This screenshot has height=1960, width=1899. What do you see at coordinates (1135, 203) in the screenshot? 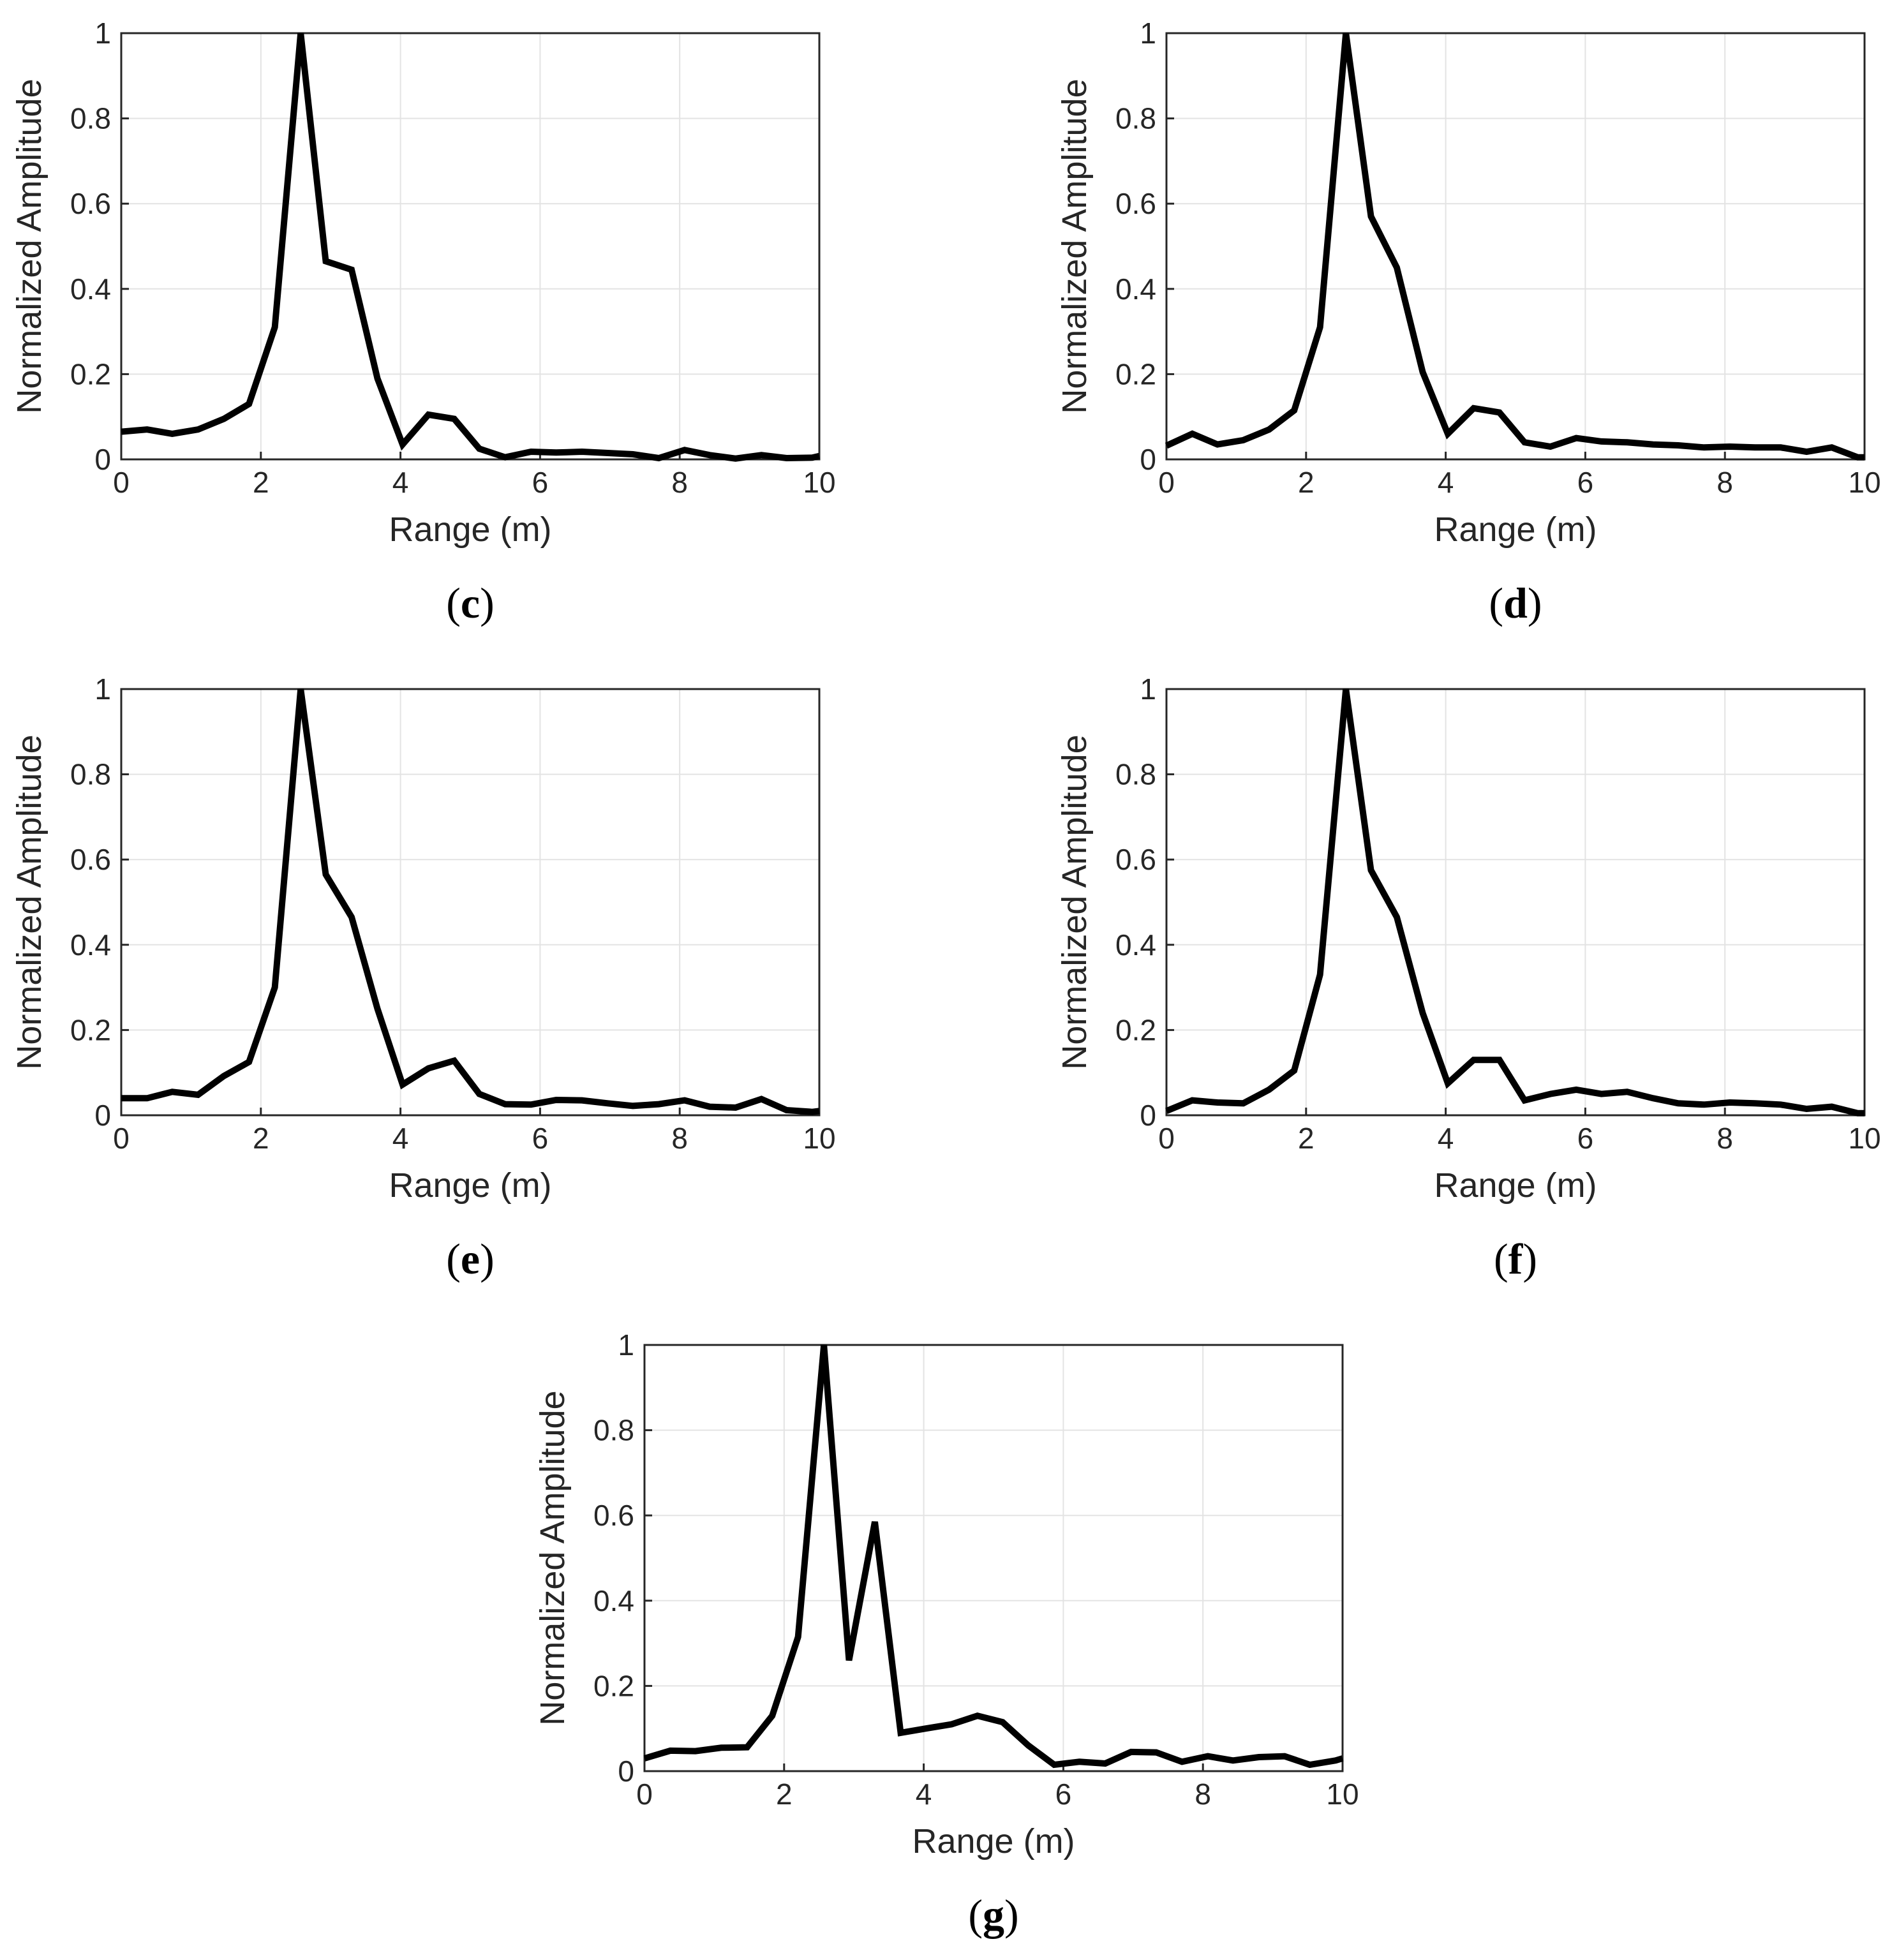
I see `y-tick-label-d-3: 0.6` at bounding box center [1135, 203].